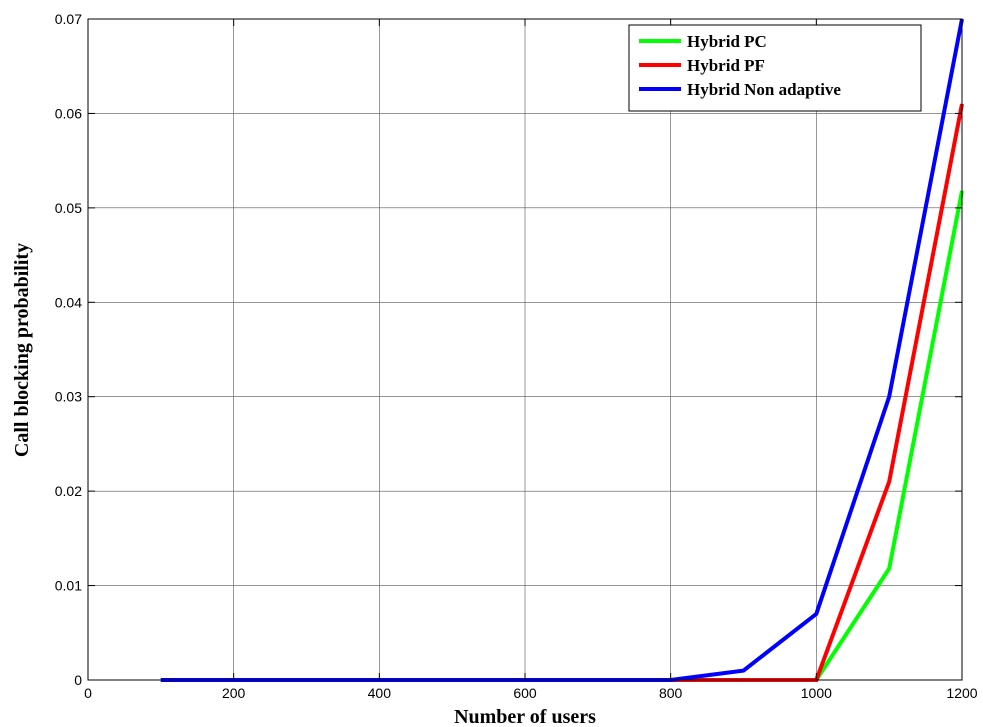  What do you see at coordinates (68, 586) in the screenshot?
I see `y-tick-label: 0.01` at bounding box center [68, 586].